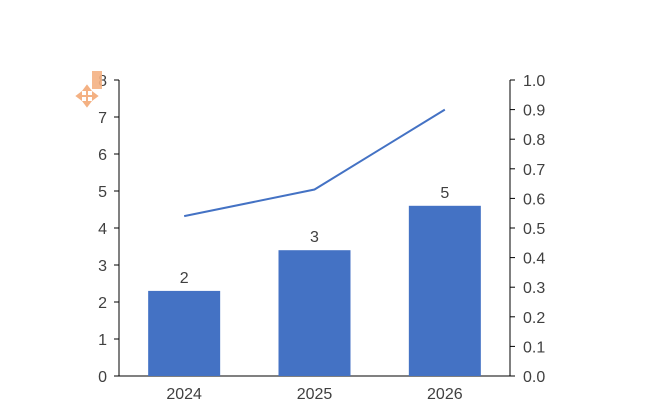 The width and height of the screenshot is (669, 414). Describe the element at coordinates (534, 318) in the screenshot. I see `right-tick-label: 0.2` at that location.